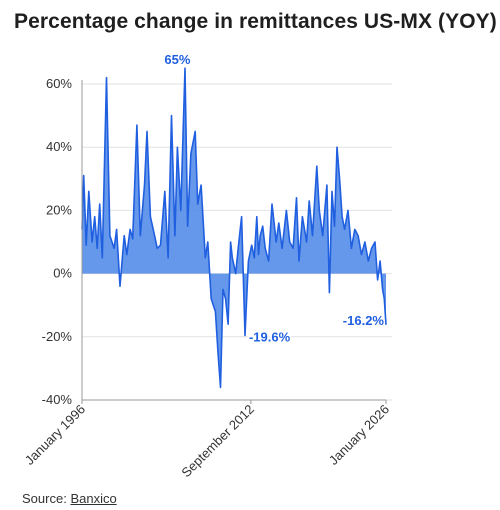 The width and height of the screenshot is (500, 510). Describe the element at coordinates (57, 336) in the screenshot. I see `y-tick-label: -20%` at that location.